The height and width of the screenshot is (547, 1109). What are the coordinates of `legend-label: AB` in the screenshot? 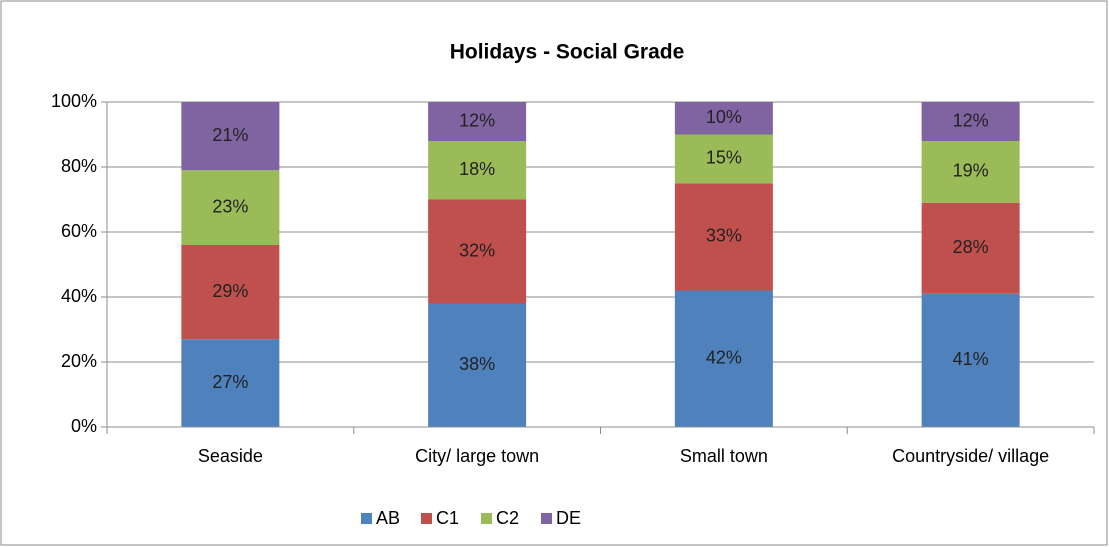 It's located at (388, 518).